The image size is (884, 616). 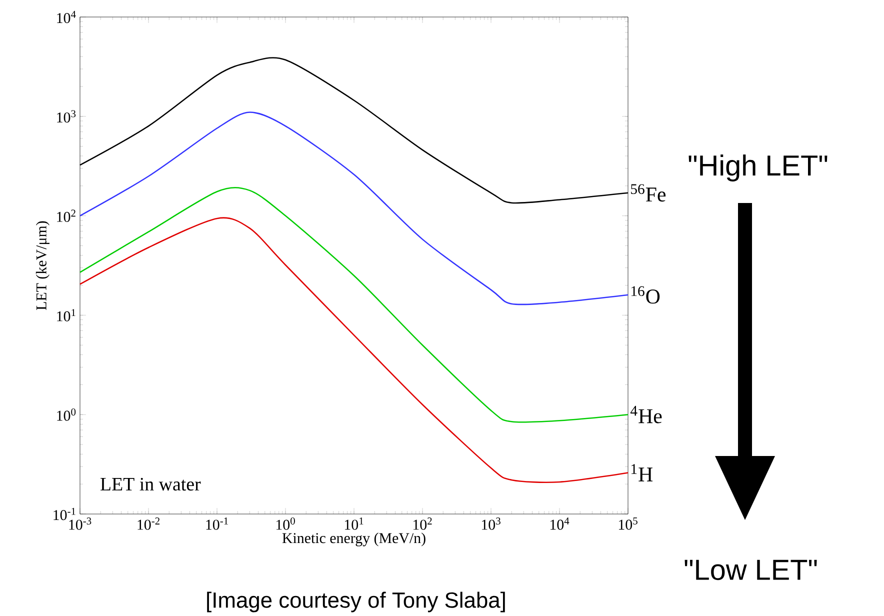 What do you see at coordinates (491, 524) in the screenshot?
I see `x-tick-label: 10$^{3}$` at bounding box center [491, 524].